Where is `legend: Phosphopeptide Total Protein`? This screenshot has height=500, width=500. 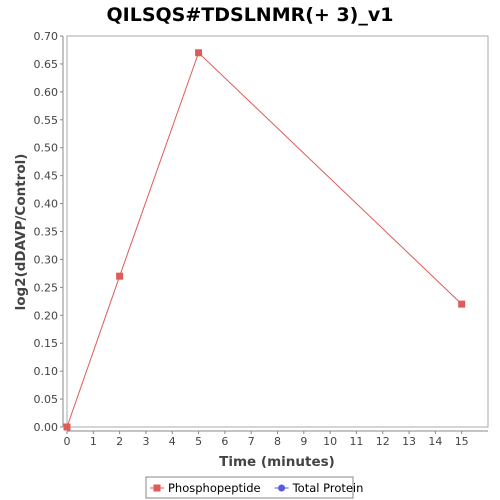 legend: Phosphopeptide Total Protein is located at coordinates (254, 487).